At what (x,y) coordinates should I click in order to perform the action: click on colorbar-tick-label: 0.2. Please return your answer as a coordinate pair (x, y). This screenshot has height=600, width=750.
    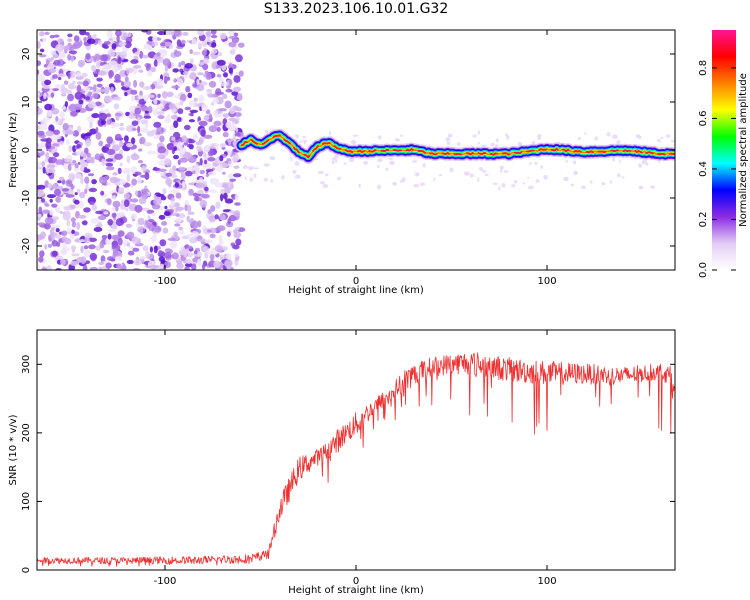
    Looking at the image, I should click on (703, 220).